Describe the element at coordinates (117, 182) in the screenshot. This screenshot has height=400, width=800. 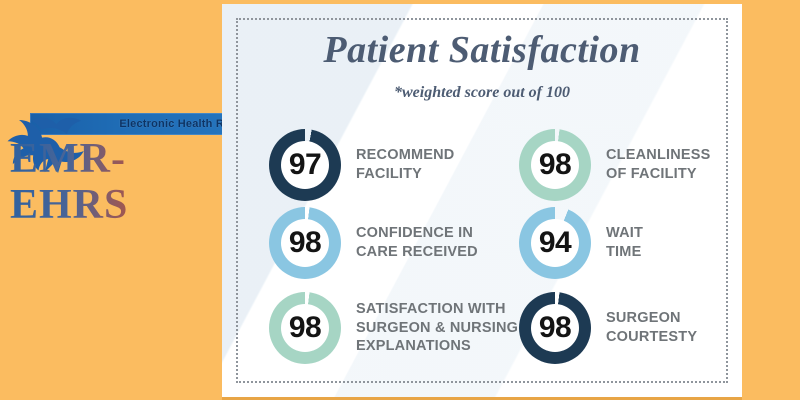
I see `logo-brand-text: EMR-EHRS` at that location.